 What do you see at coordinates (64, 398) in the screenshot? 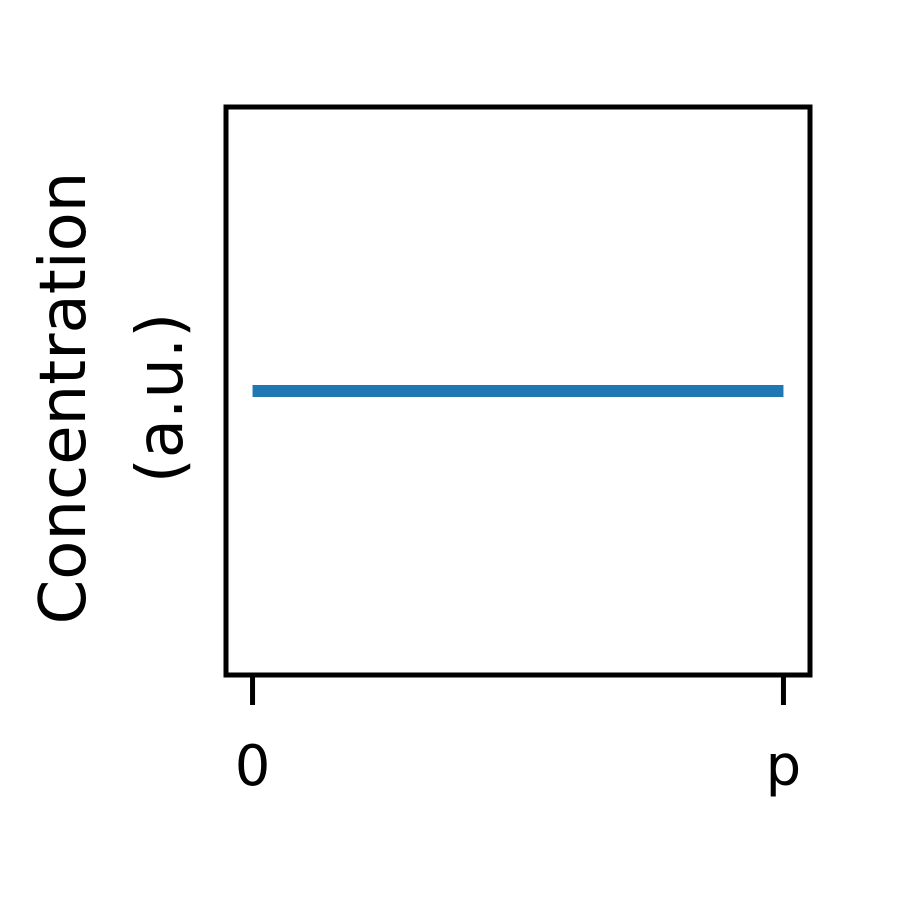
I see `y-axis-label-line-1: Concentration` at bounding box center [64, 398].